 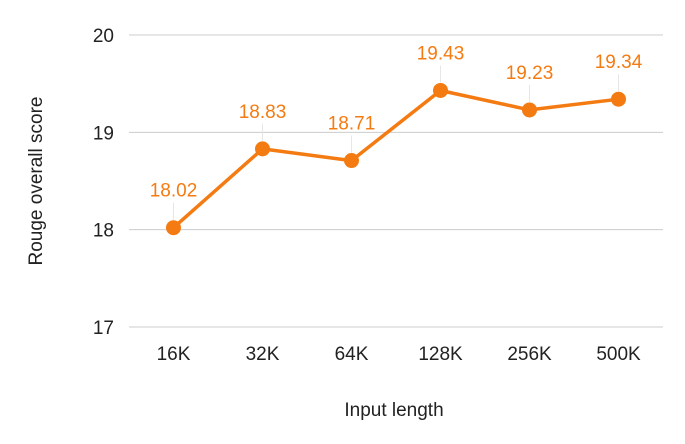 What do you see at coordinates (263, 354) in the screenshot?
I see `x-tick-label-32k: 32K` at bounding box center [263, 354].